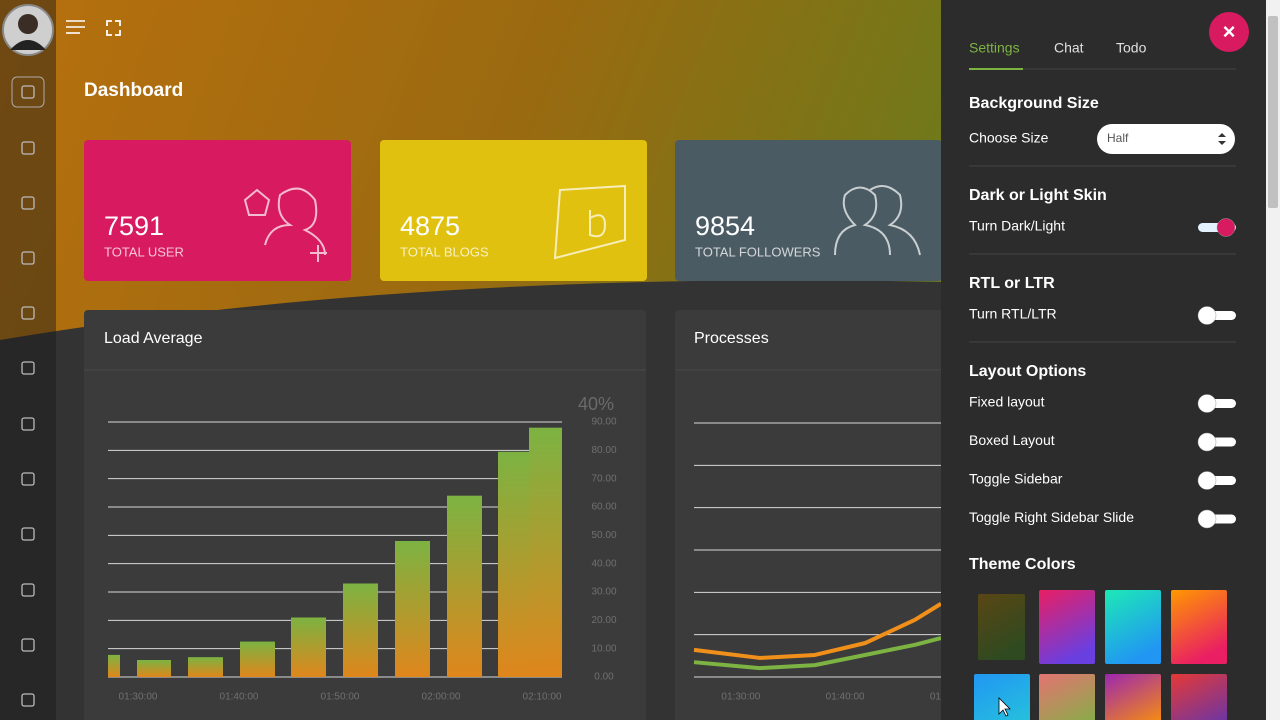  I want to click on tab: Settings, so click(994, 48).